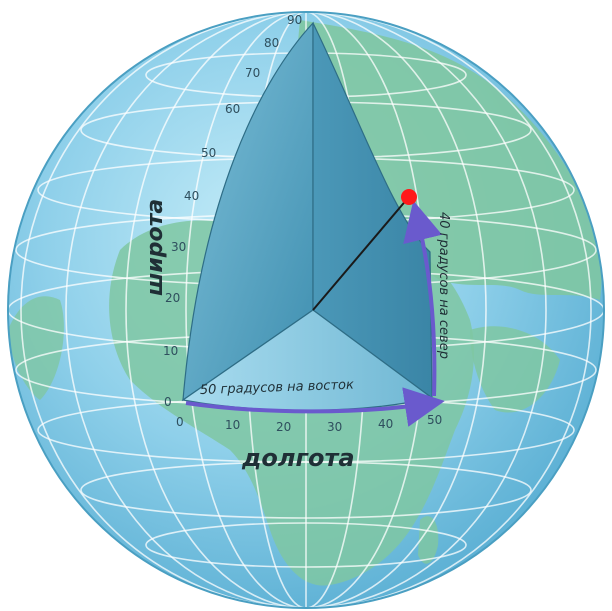 This screenshot has width=612, height=611. What do you see at coordinates (409, 197) in the screenshot?
I see `location-point` at bounding box center [409, 197].